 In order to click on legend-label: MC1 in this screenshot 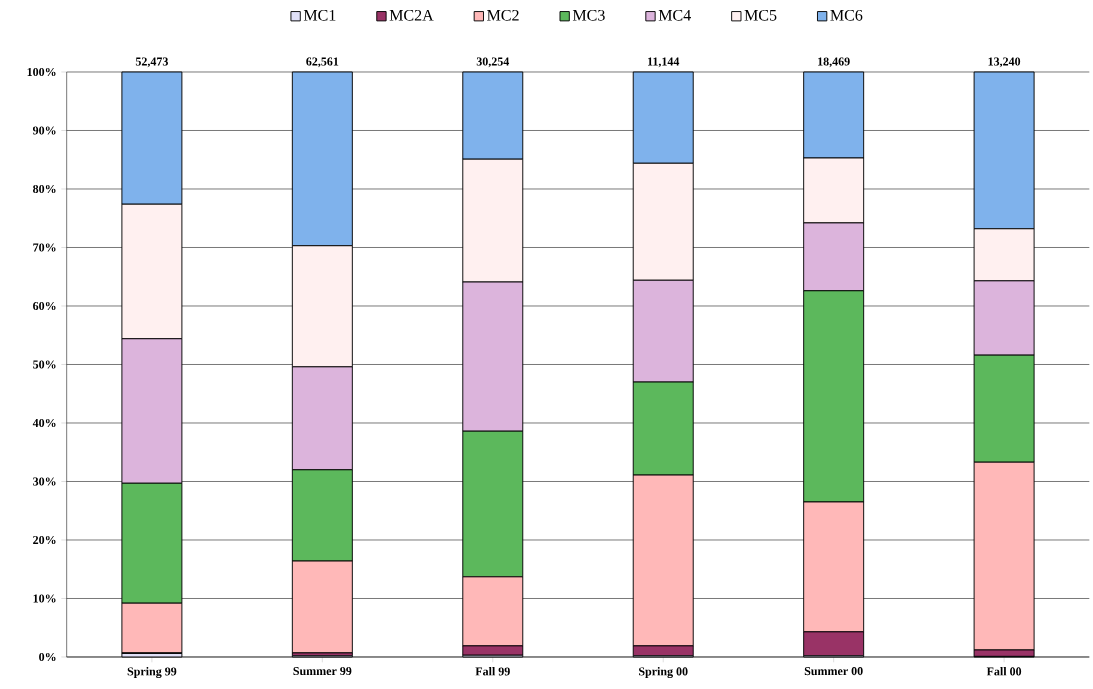, I will do `click(319, 15)`.